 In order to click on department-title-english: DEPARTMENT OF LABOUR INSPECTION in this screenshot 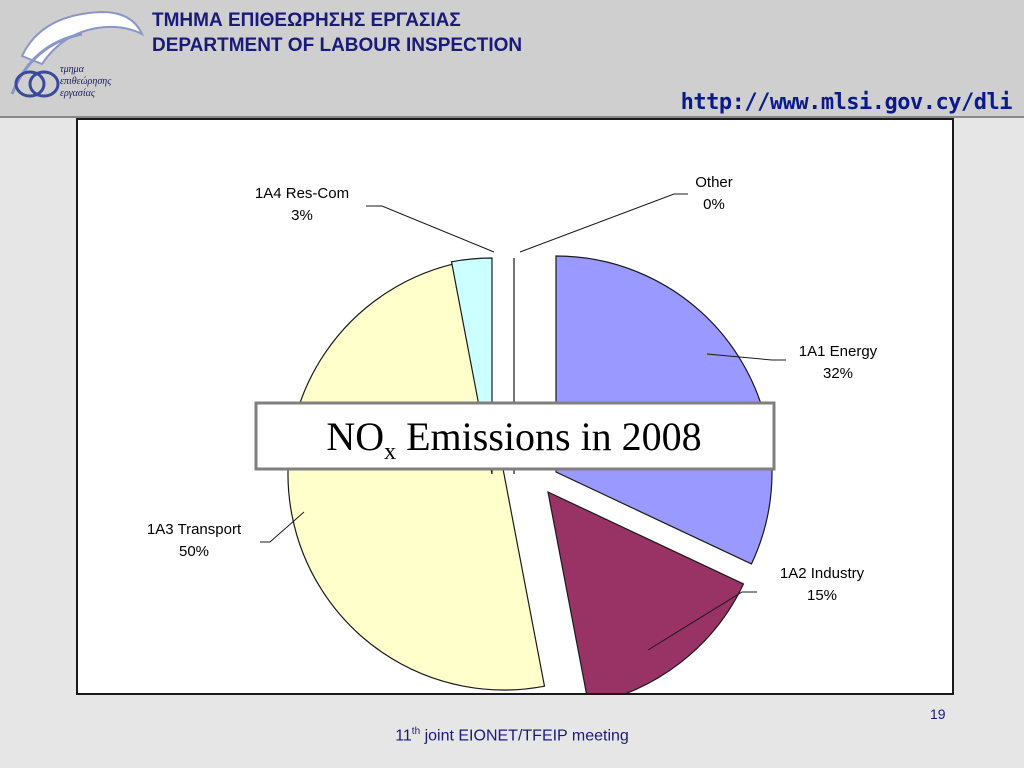, I will do `click(337, 45)`.